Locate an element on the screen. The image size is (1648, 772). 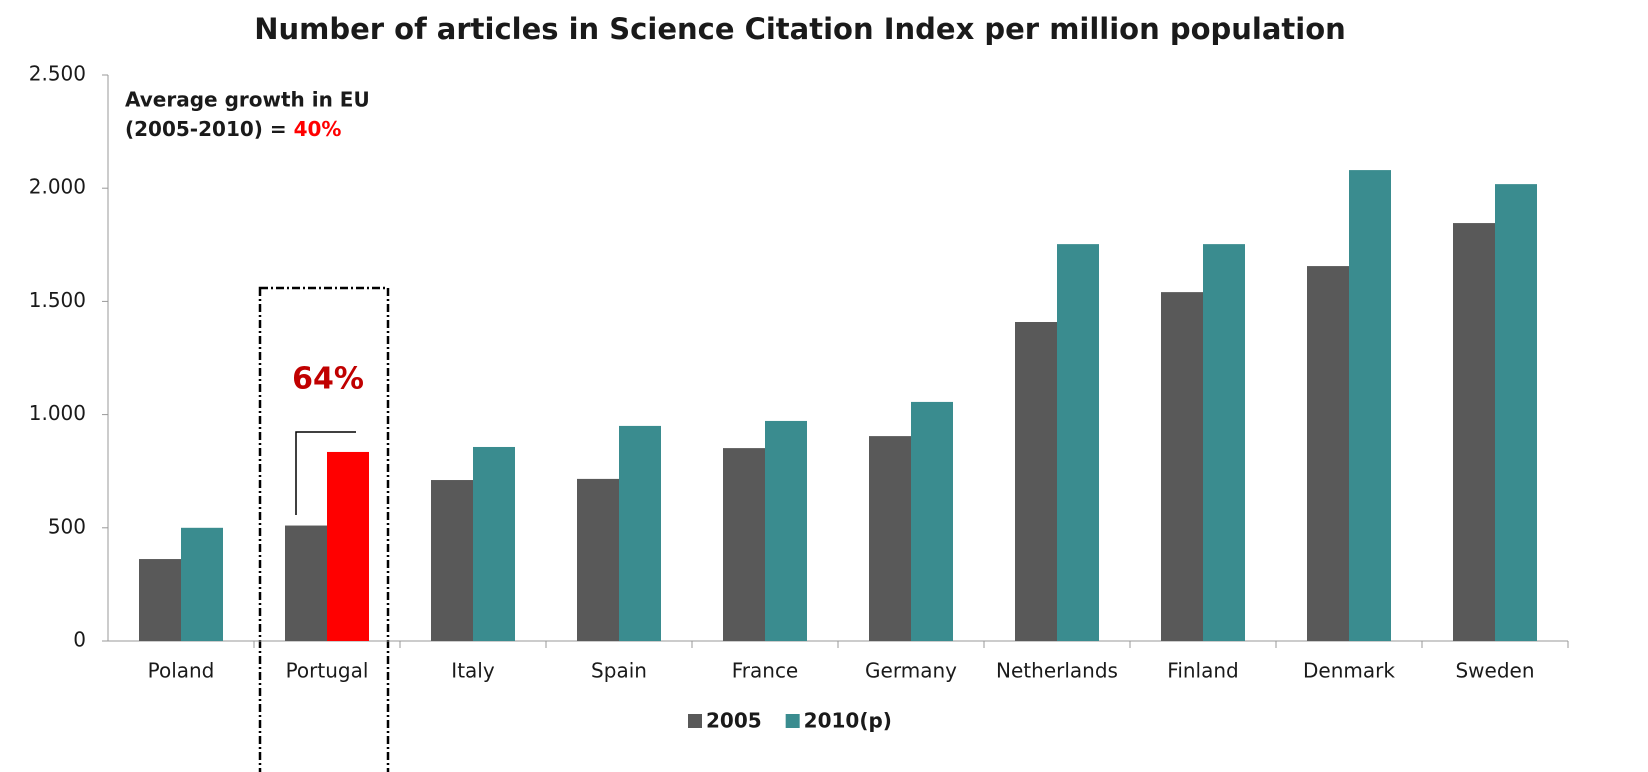
y-tick-label: 2.500 is located at coordinates (57, 74).